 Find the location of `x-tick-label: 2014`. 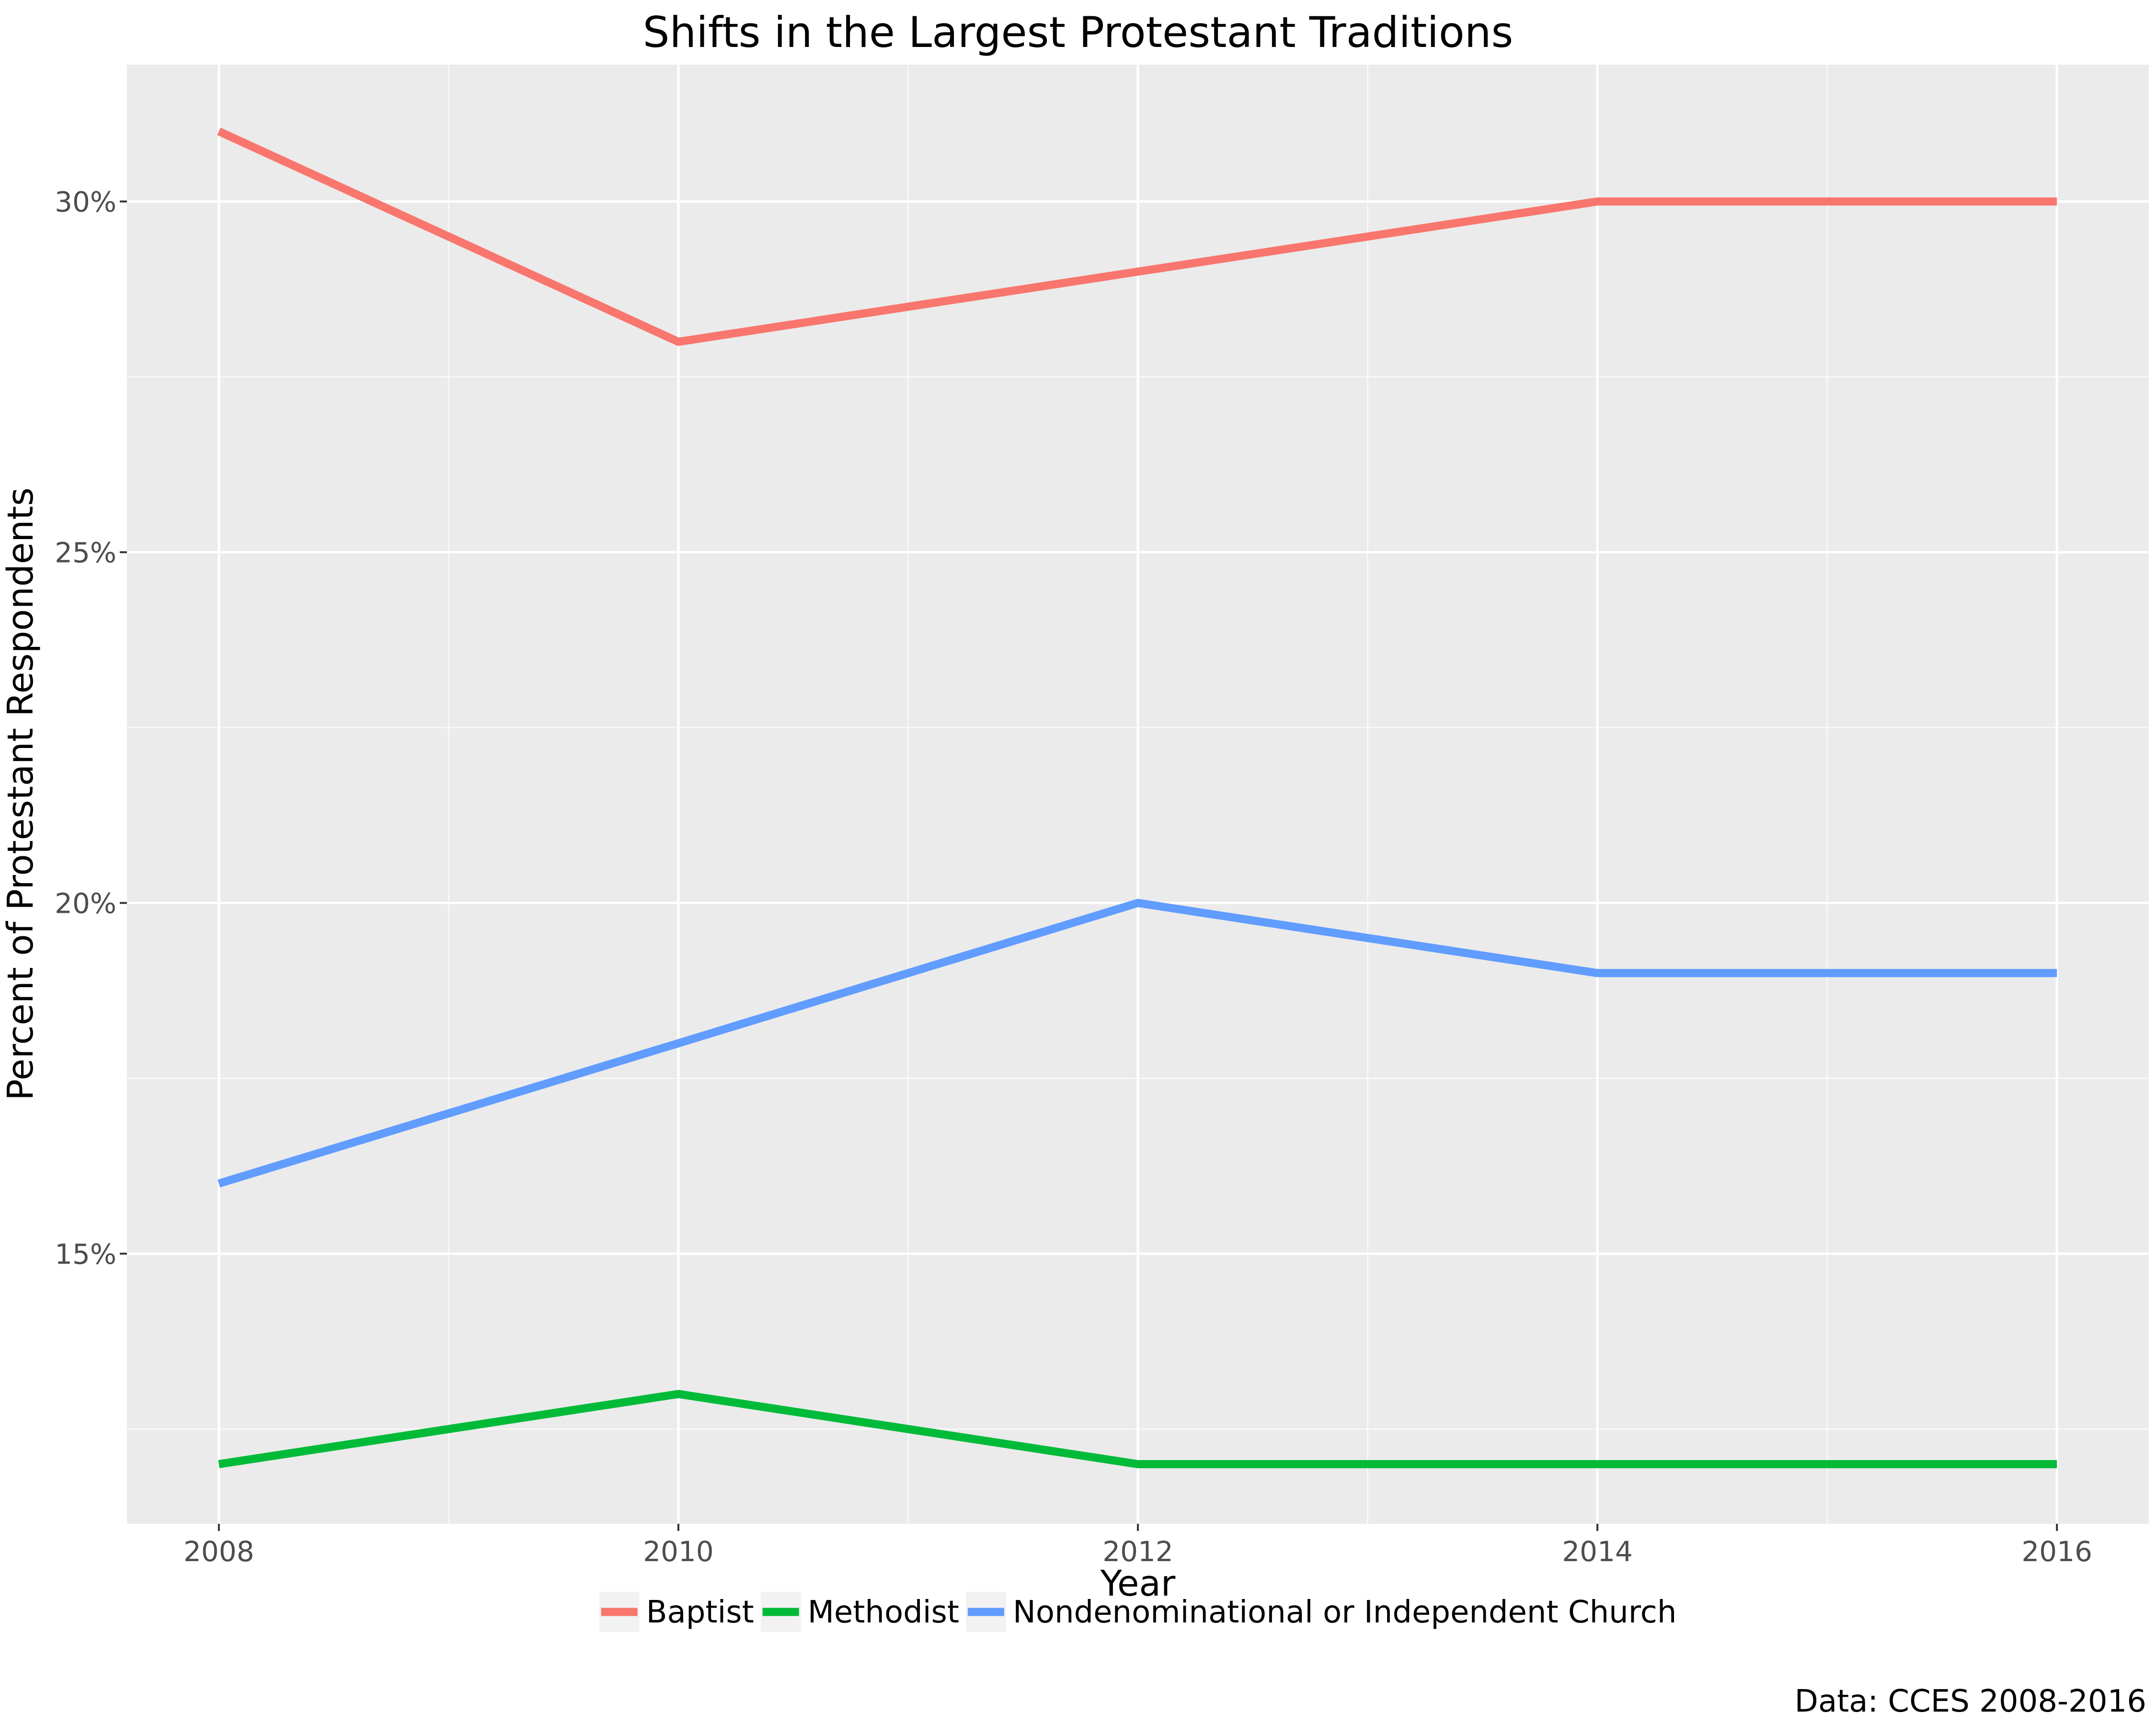

x-tick-label: 2014 is located at coordinates (1597, 1552).